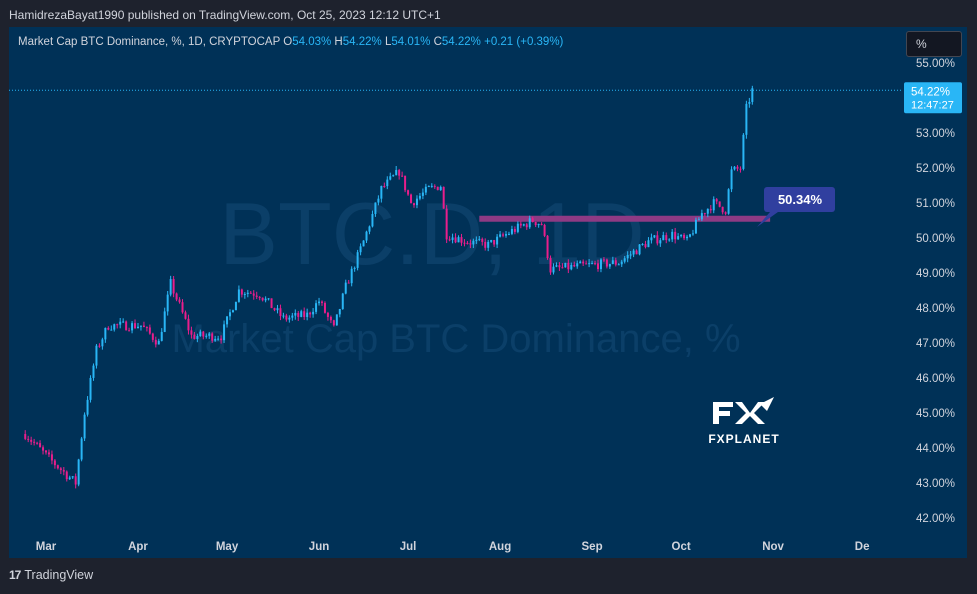 This screenshot has width=977, height=594. What do you see at coordinates (935, 484) in the screenshot?
I see `y-tick-label: 43.00%` at bounding box center [935, 484].